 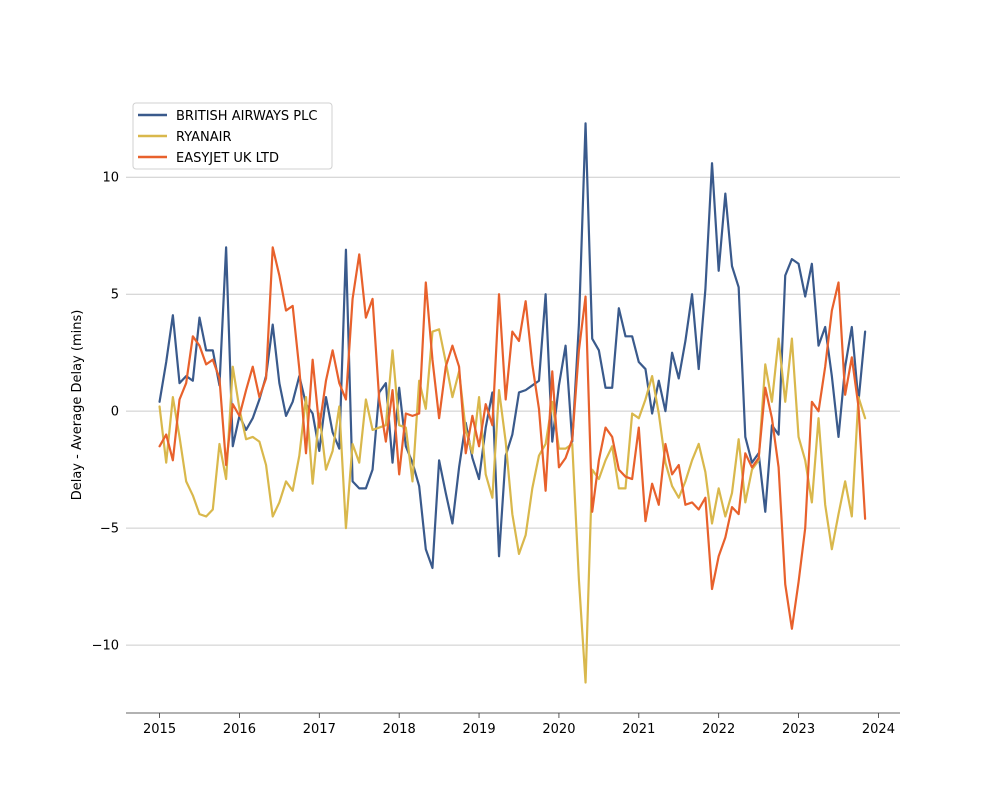 What do you see at coordinates (319, 729) in the screenshot?
I see `x-tick-label: 2017` at bounding box center [319, 729].